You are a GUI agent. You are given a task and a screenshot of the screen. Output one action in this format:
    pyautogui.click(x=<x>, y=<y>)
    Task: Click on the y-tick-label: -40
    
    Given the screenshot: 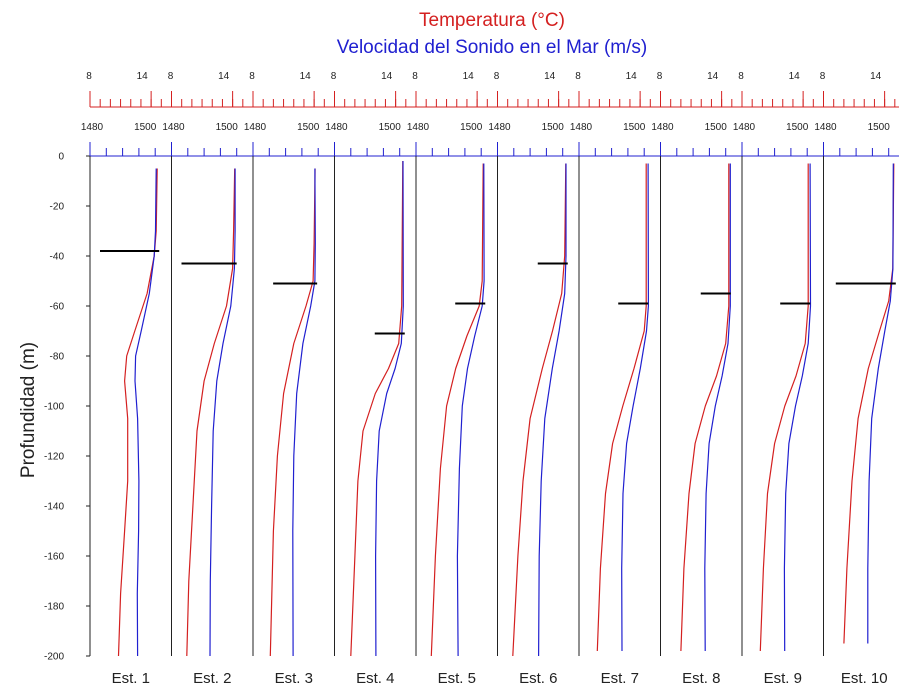 What is the action you would take?
    pyautogui.click(x=57, y=257)
    